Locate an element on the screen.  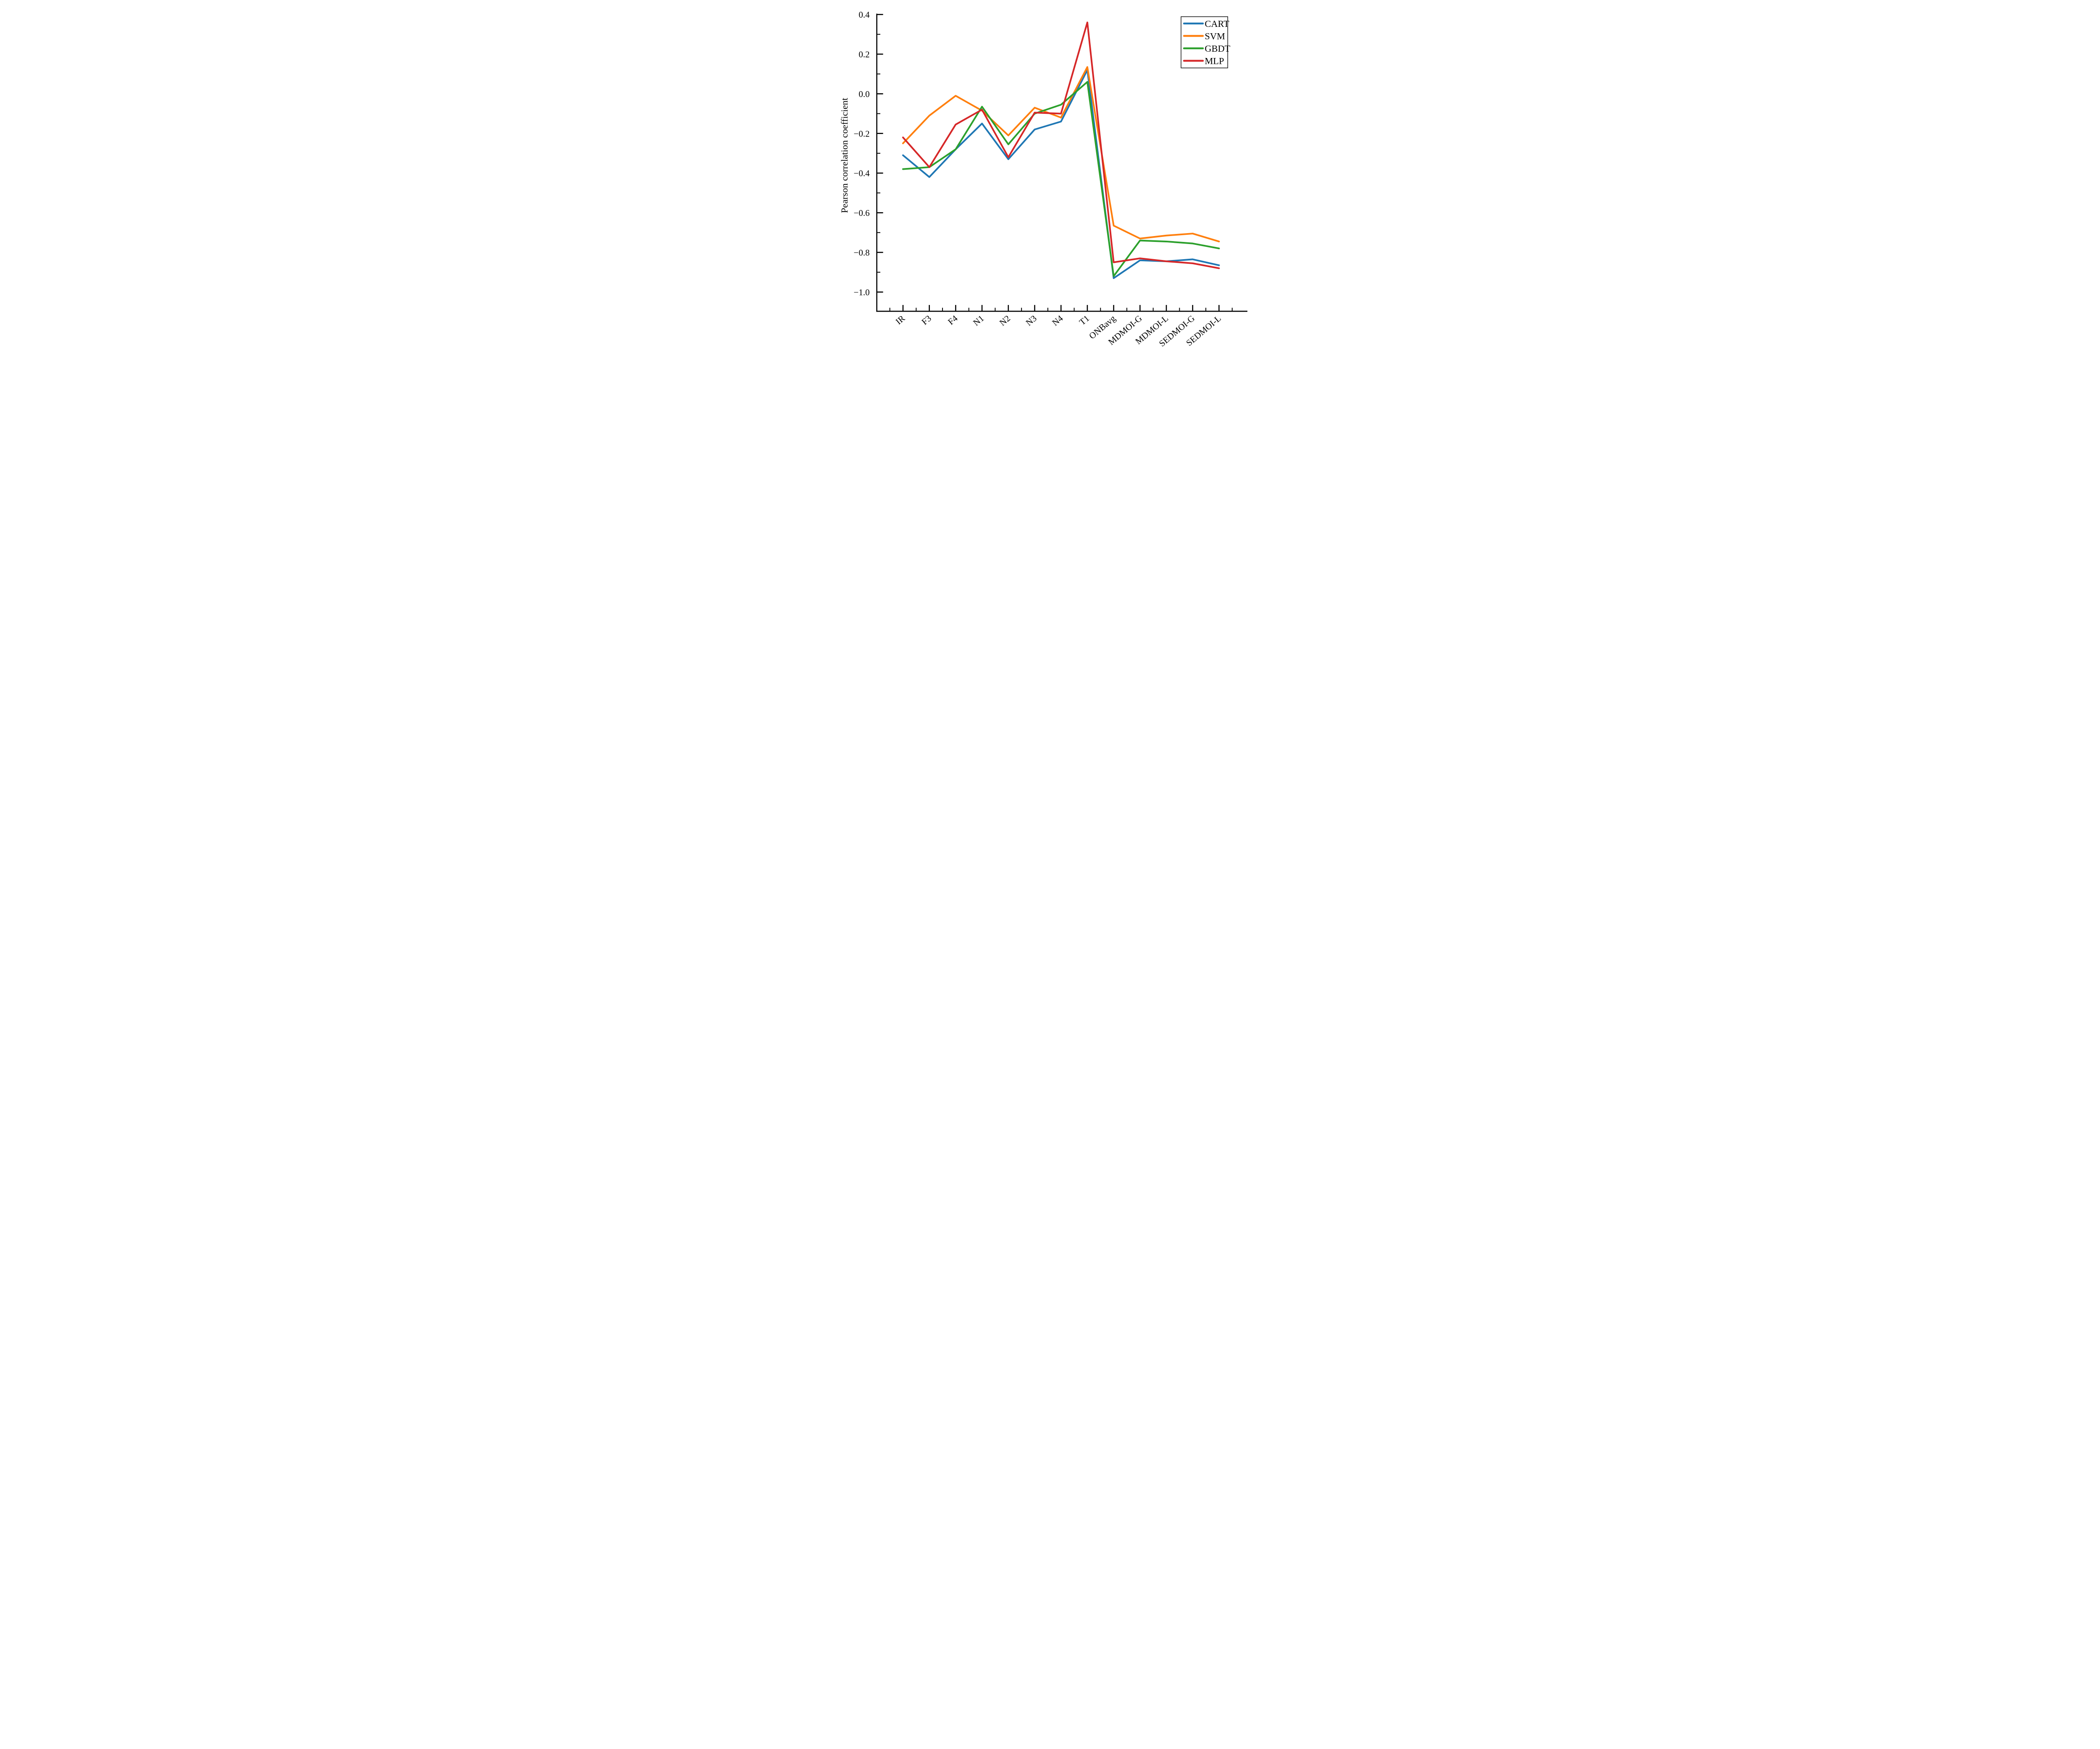
series-line-GBDT is located at coordinates (1061, 179).